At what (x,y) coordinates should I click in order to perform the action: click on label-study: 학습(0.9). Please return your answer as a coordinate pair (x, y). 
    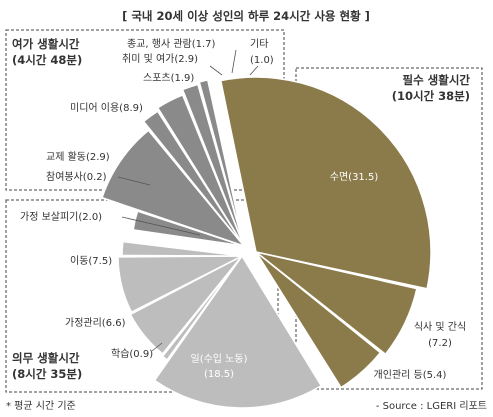
    Looking at the image, I should click on (132, 354).